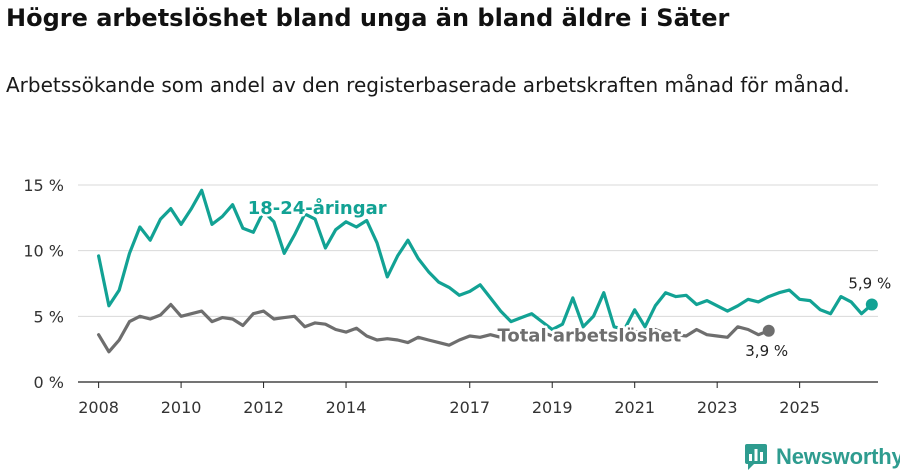 The image size is (900, 474). What do you see at coordinates (766, 351) in the screenshot?
I see `end-label-total: 3,9 %` at bounding box center [766, 351].